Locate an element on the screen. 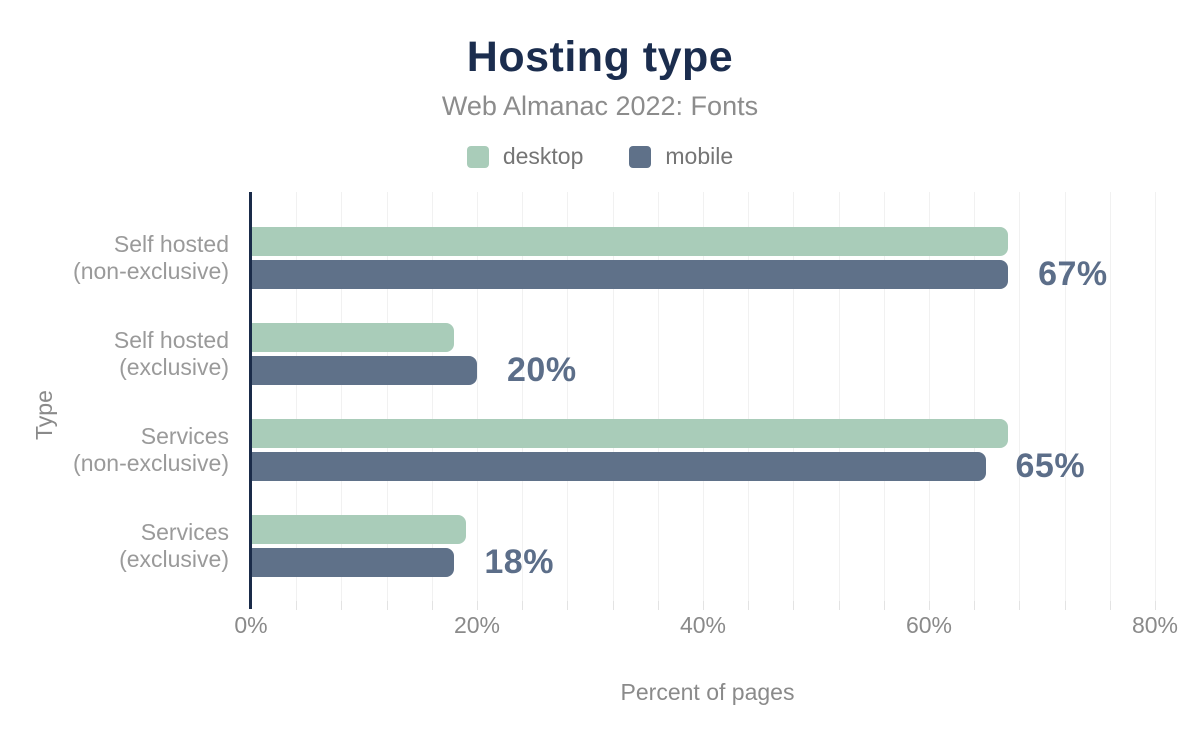 The height and width of the screenshot is (742, 1200). x-tick-label: 80% is located at coordinates (1155, 625).